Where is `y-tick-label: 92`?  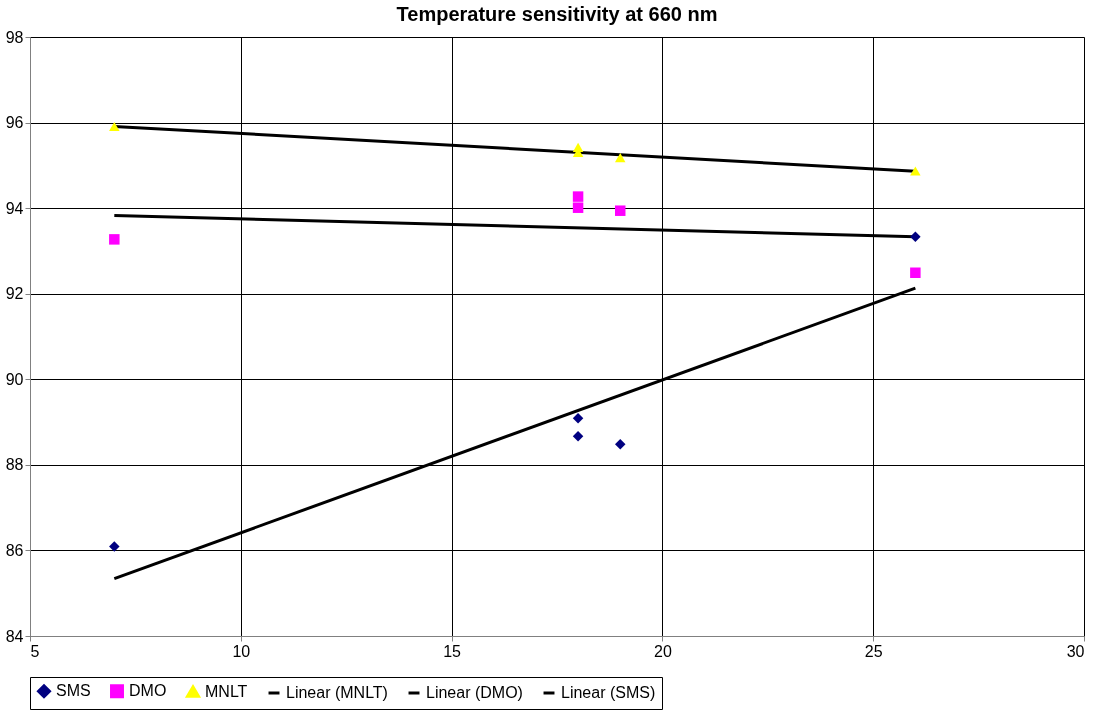 y-tick-label: 92 is located at coordinates (14, 294).